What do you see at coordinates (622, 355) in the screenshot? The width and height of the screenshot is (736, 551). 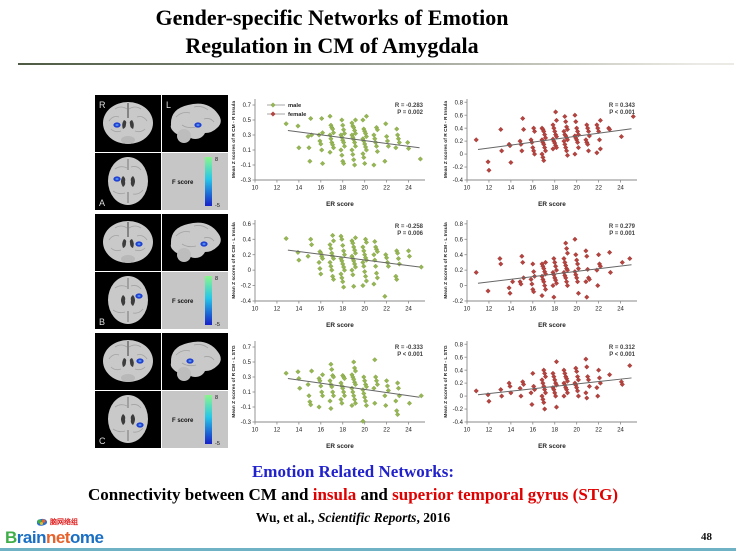 I see `svg-text: P < 0.001` at bounding box center [622, 355].